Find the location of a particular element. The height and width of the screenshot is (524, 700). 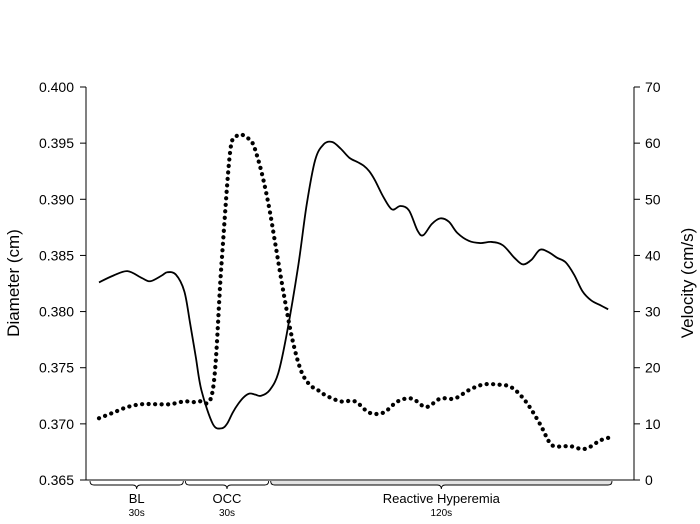

phase-label: Reactive Hyperemia is located at coordinates (442, 498).